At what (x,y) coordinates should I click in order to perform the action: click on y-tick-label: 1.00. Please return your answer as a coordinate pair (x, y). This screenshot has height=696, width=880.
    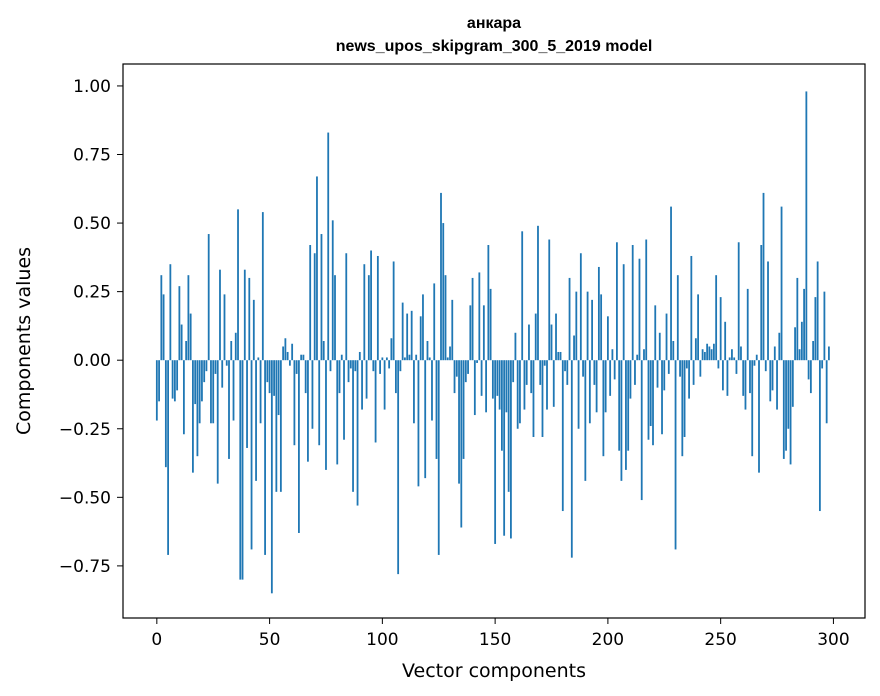
    Looking at the image, I should click on (92, 87).